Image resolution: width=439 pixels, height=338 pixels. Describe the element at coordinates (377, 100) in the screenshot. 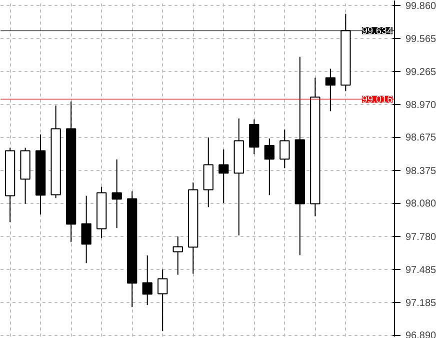

I see `ref-line-label: 99.016` at that location.